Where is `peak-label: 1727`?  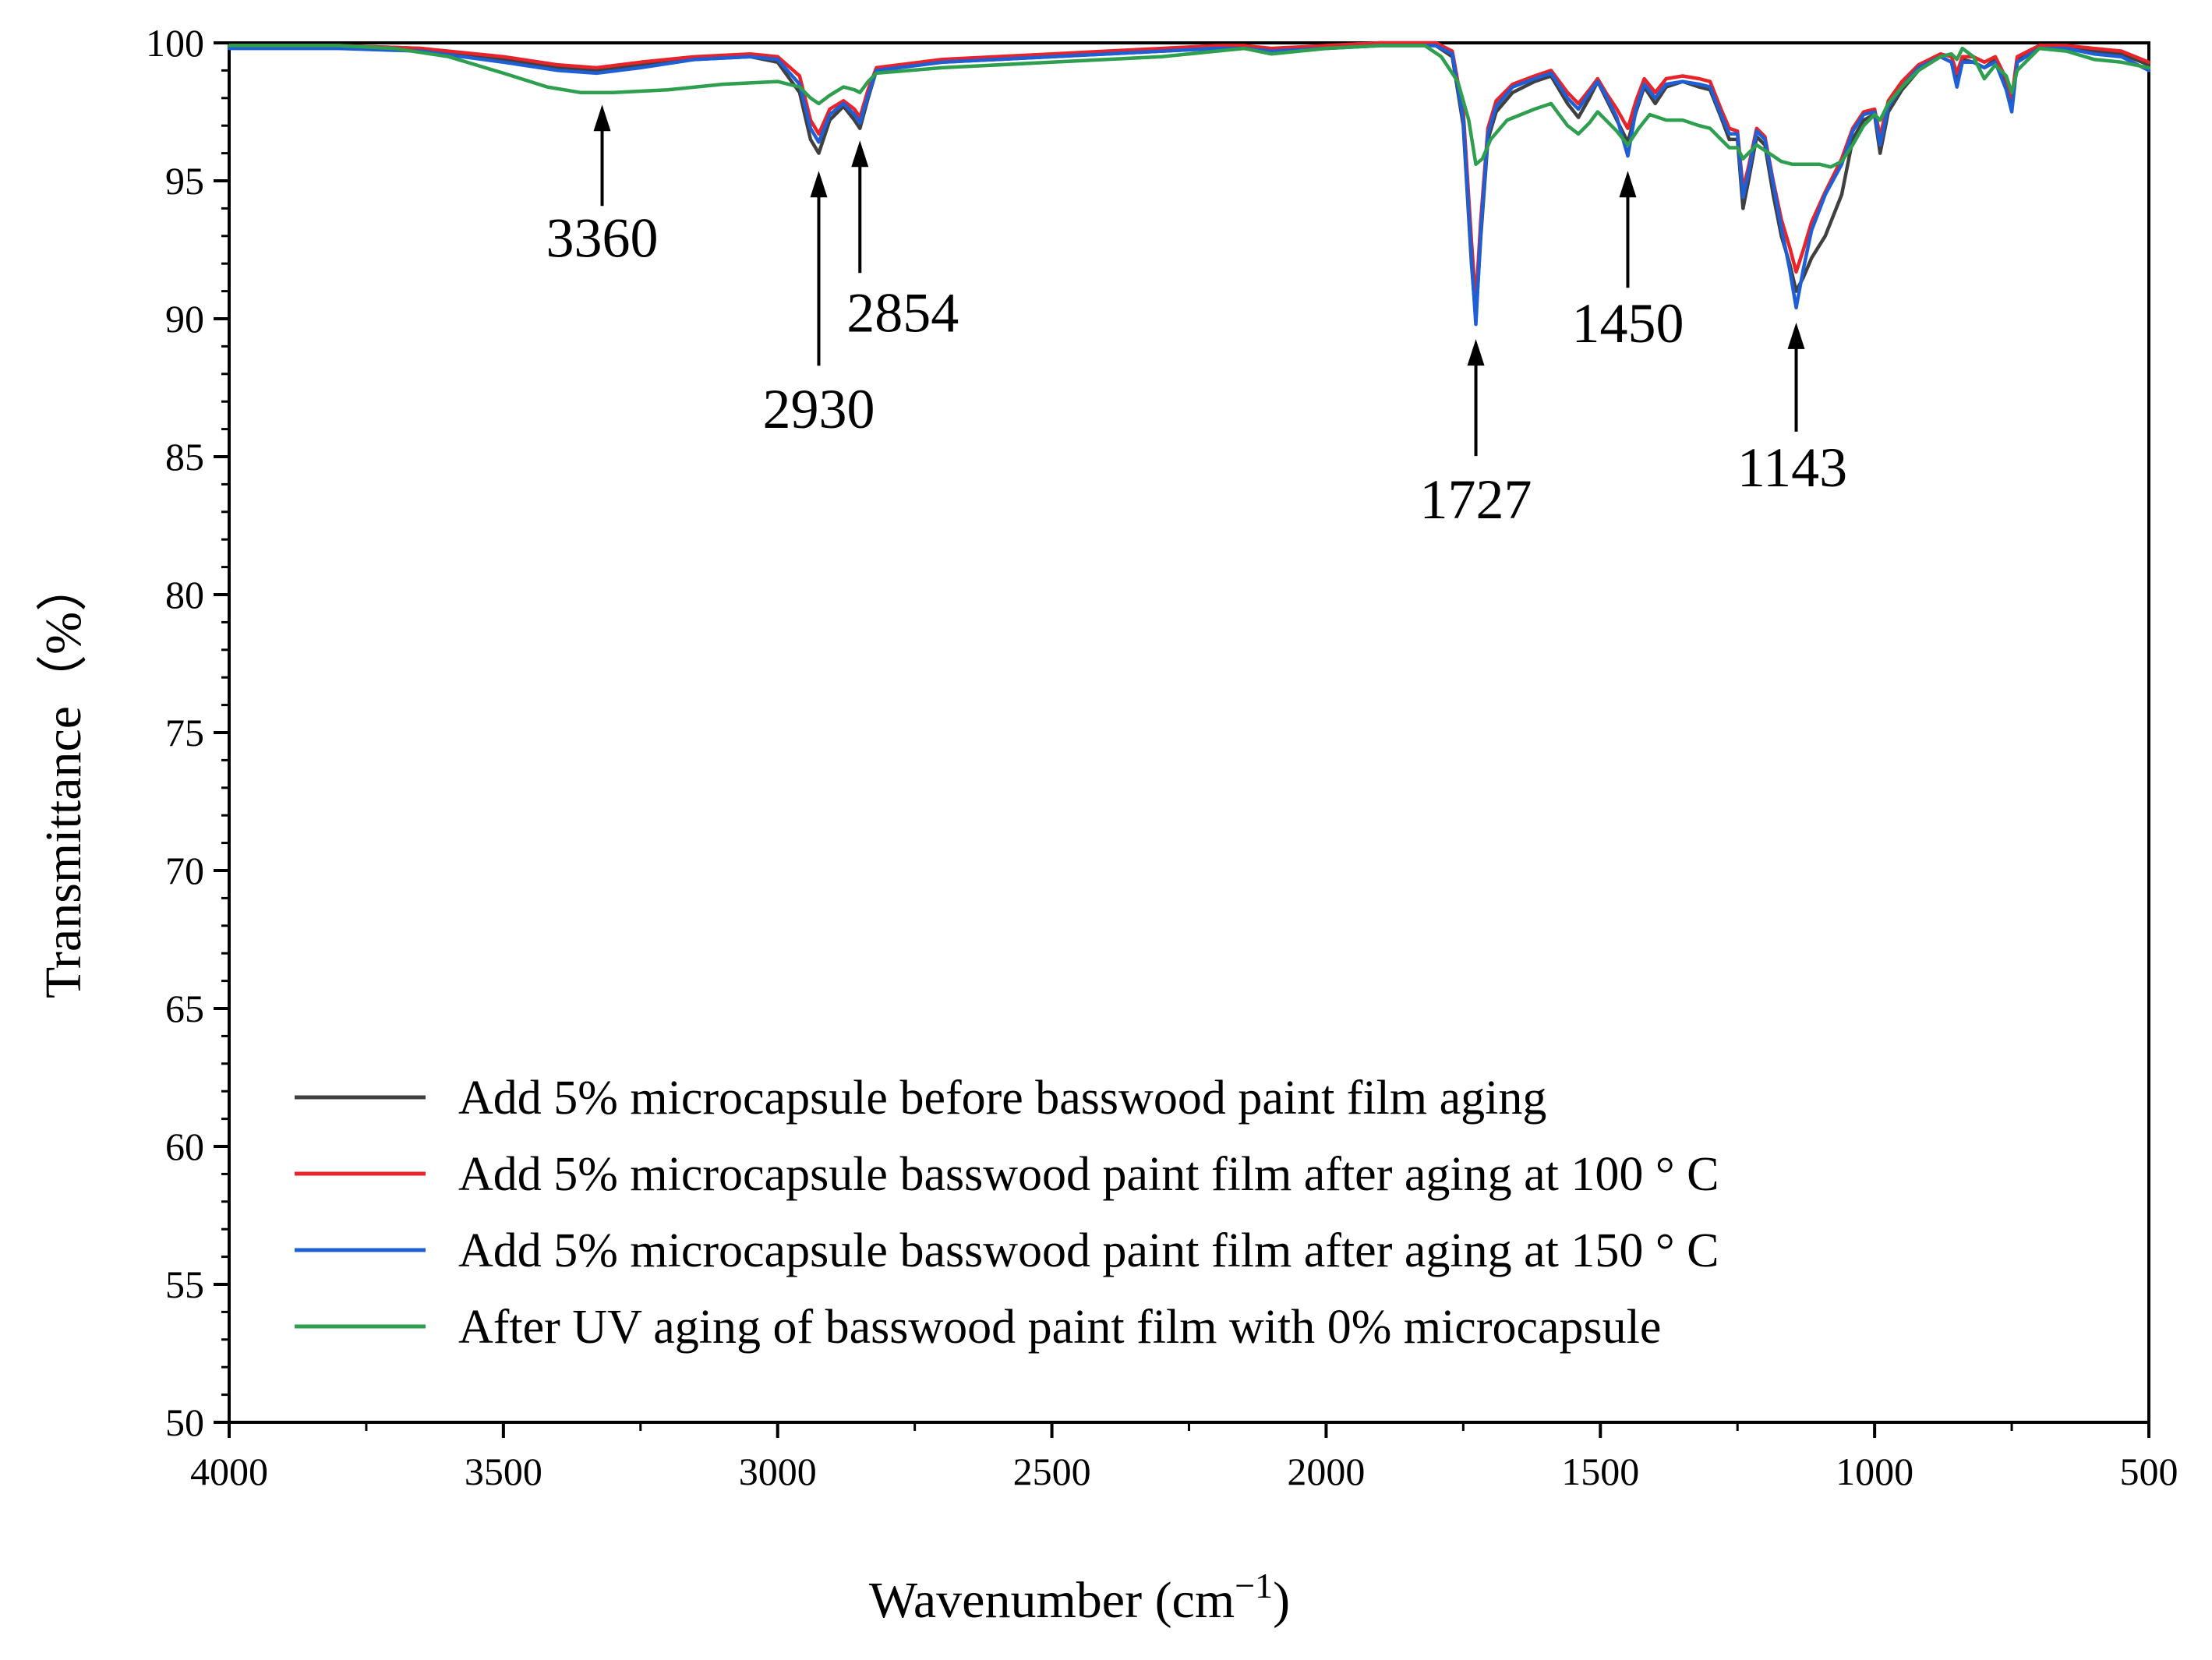
peak-label: 1727 is located at coordinates (1476, 499).